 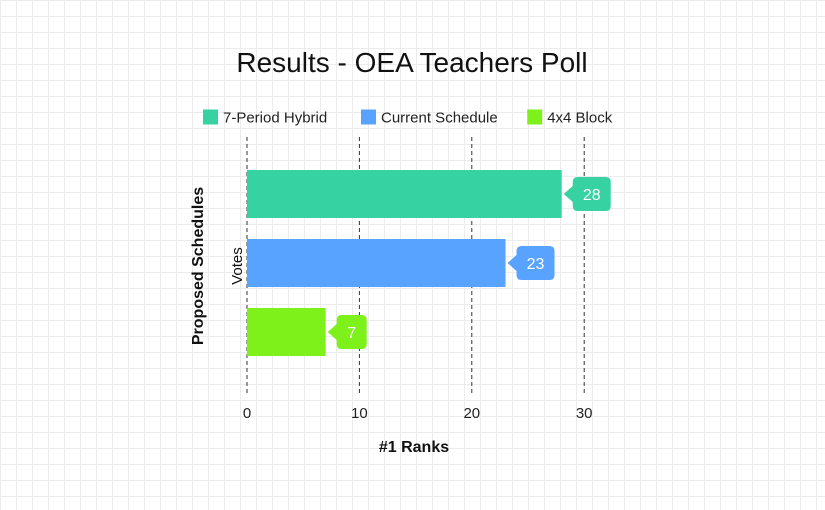 What do you see at coordinates (536, 264) in the screenshot?
I see `data-label-1: 23` at bounding box center [536, 264].